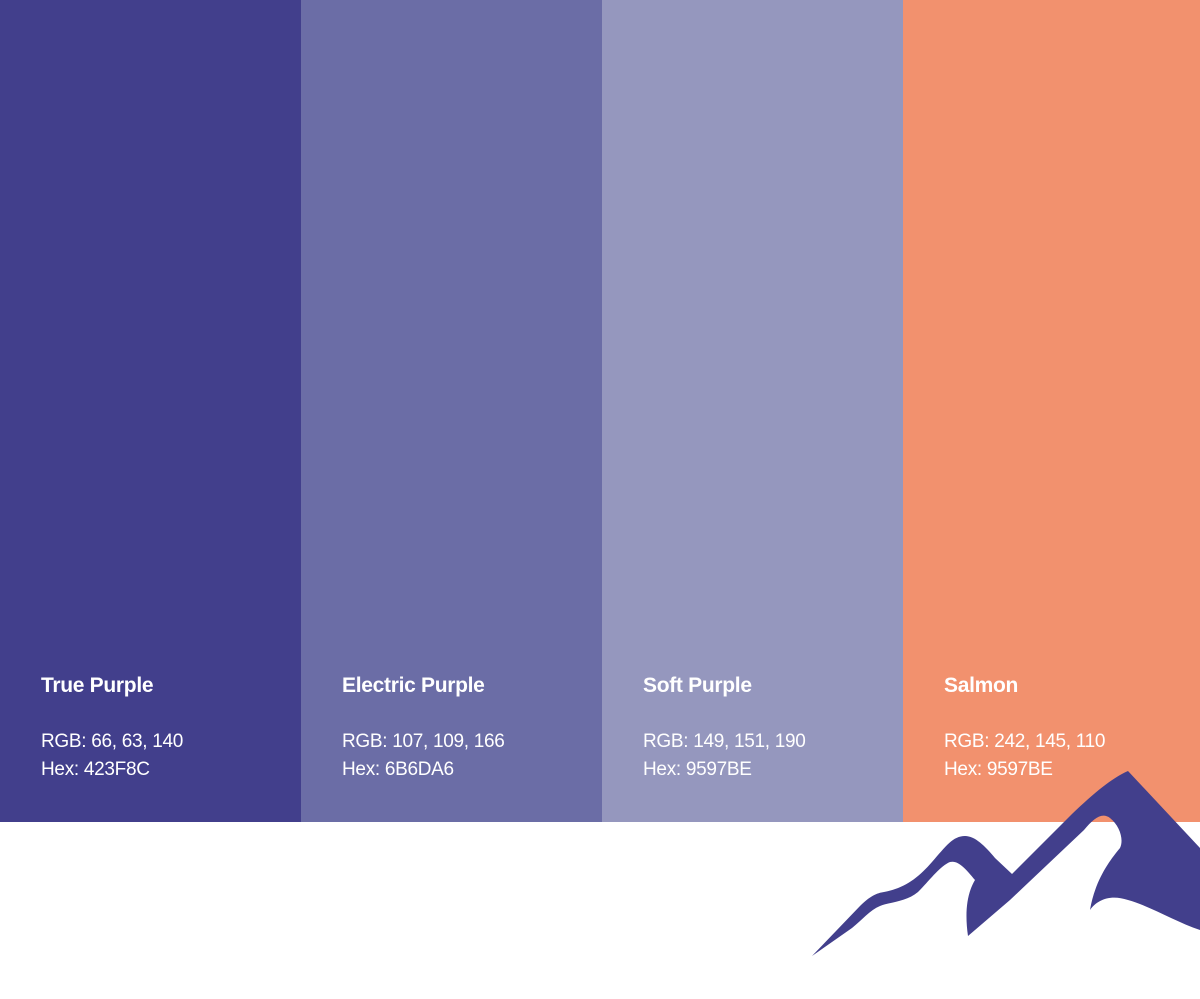 This screenshot has height=999, width=1200. What do you see at coordinates (413, 685) in the screenshot?
I see `swatch-name: Electric Purple` at bounding box center [413, 685].